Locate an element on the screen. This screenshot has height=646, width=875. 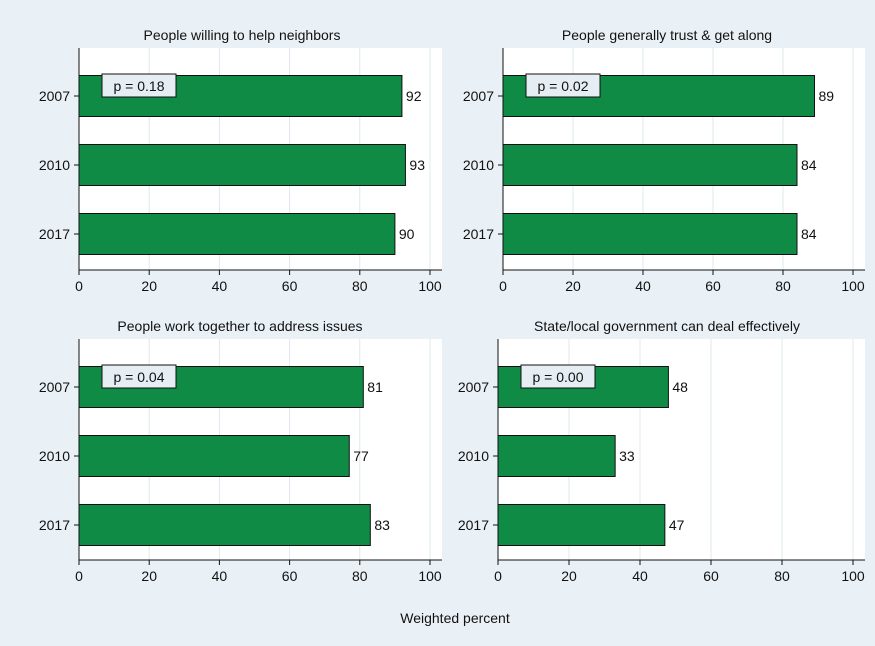
panel-title: People willing to help neighbors is located at coordinates (242, 35).